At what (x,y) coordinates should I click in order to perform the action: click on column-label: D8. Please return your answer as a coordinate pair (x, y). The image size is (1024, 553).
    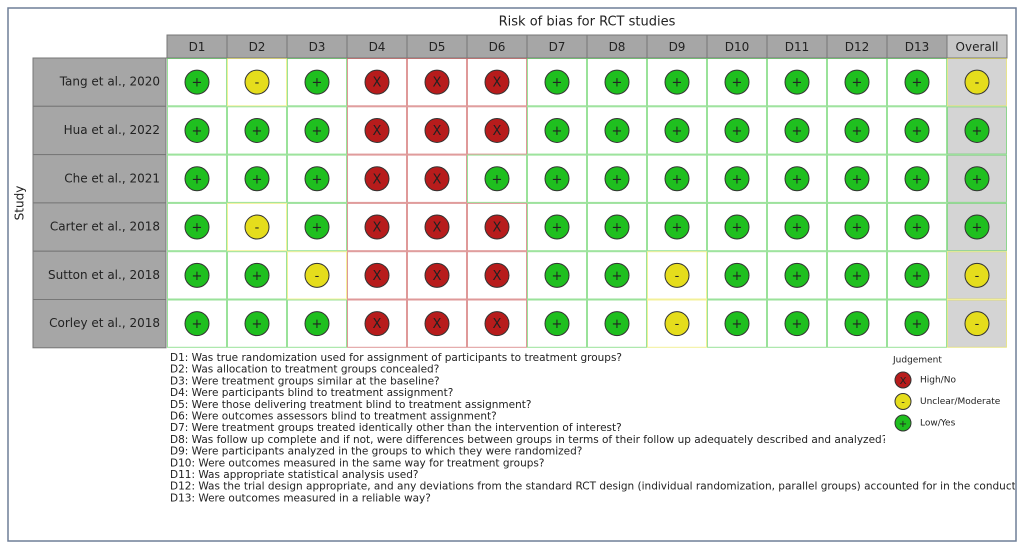
    Looking at the image, I should click on (617, 47).